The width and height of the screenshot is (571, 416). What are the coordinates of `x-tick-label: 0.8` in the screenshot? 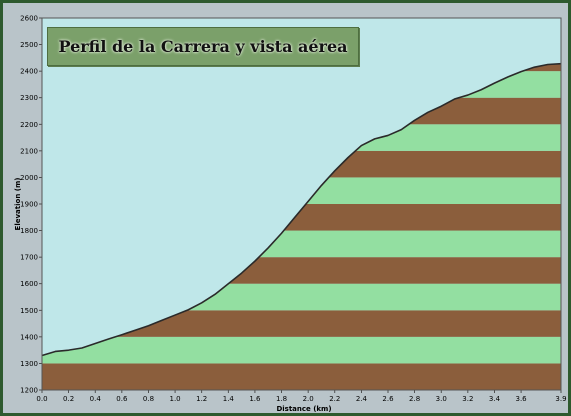 It's located at (148, 399).